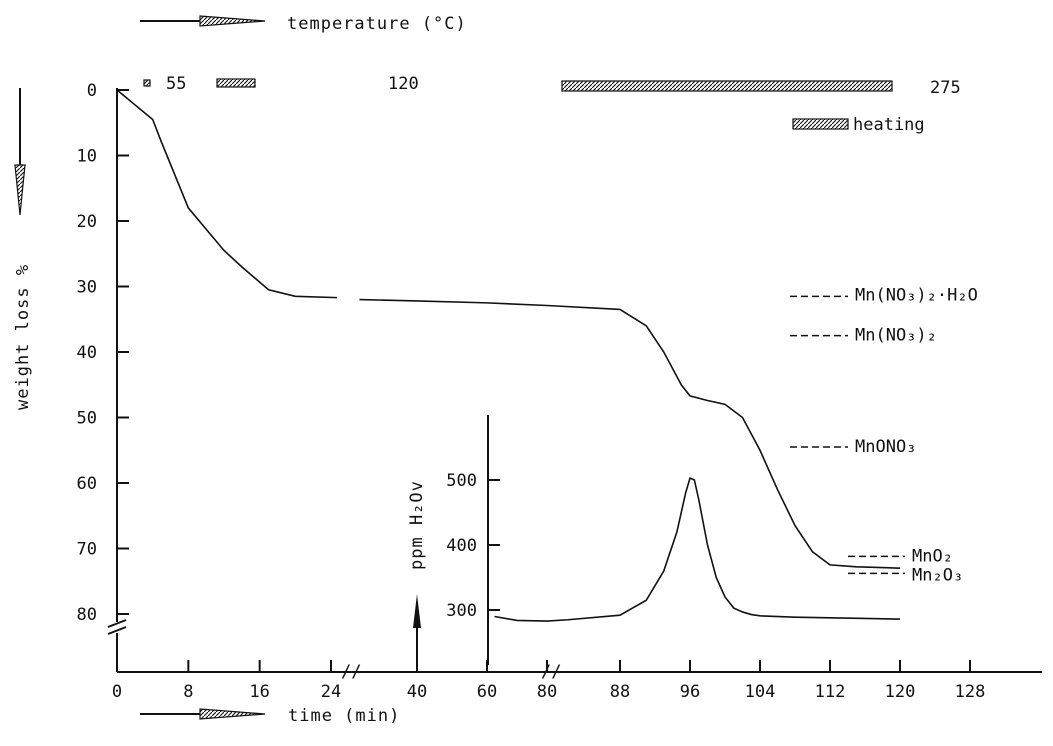 The height and width of the screenshot is (746, 1053). Describe the element at coordinates (937, 575) in the screenshot. I see `reference-level-label: Mn₂O₃` at that location.